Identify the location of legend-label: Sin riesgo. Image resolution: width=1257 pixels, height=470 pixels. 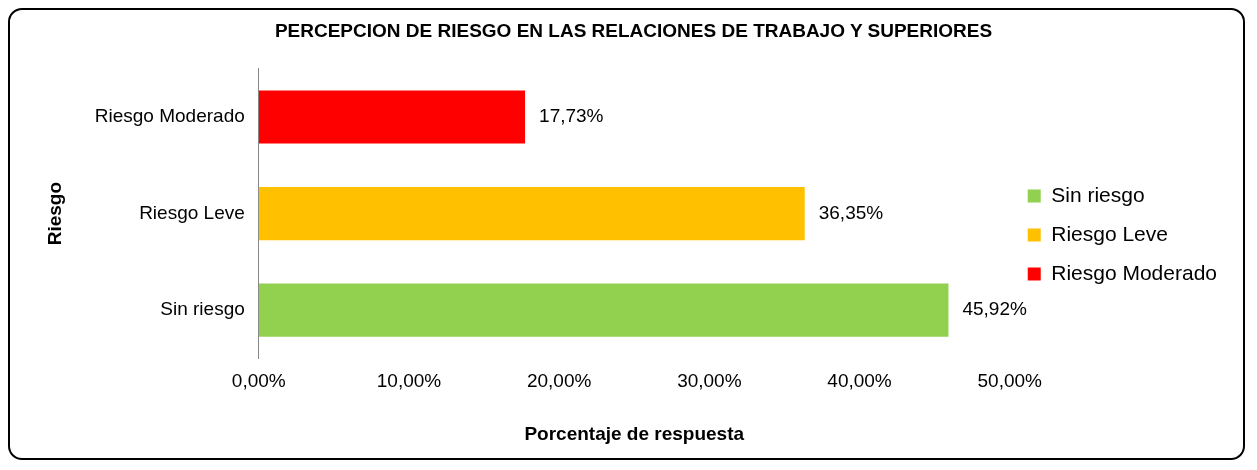
(1098, 194).